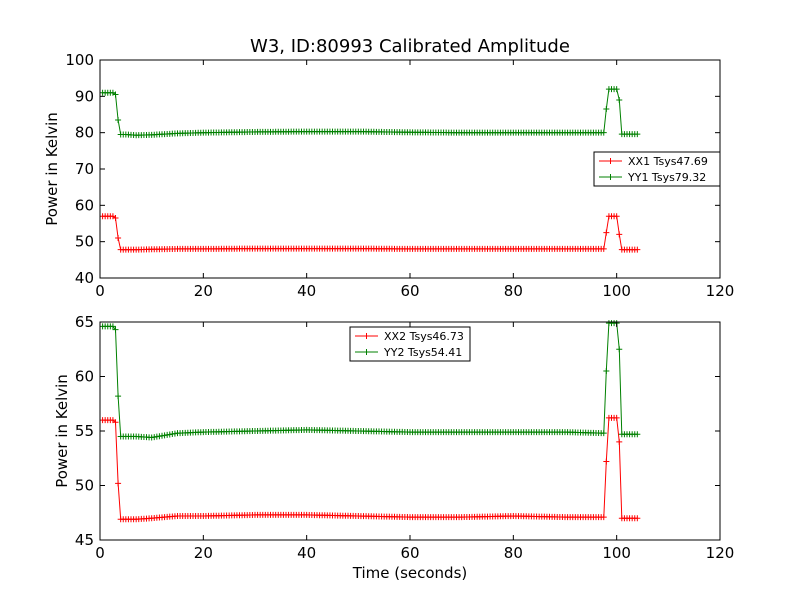  I want to click on bottom-y-tick-label: 55, so click(84, 431).